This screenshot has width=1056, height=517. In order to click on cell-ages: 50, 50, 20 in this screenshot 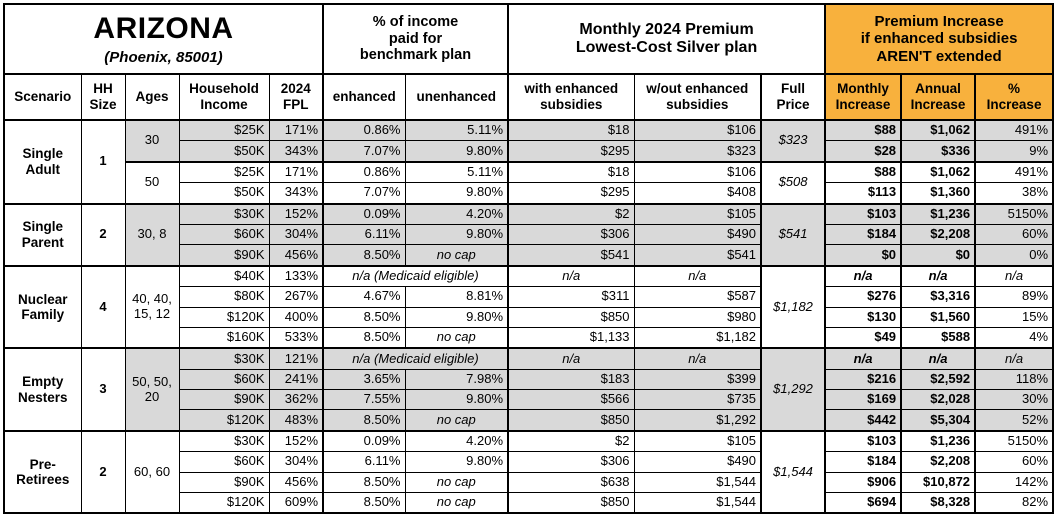, I will do `click(152, 389)`.